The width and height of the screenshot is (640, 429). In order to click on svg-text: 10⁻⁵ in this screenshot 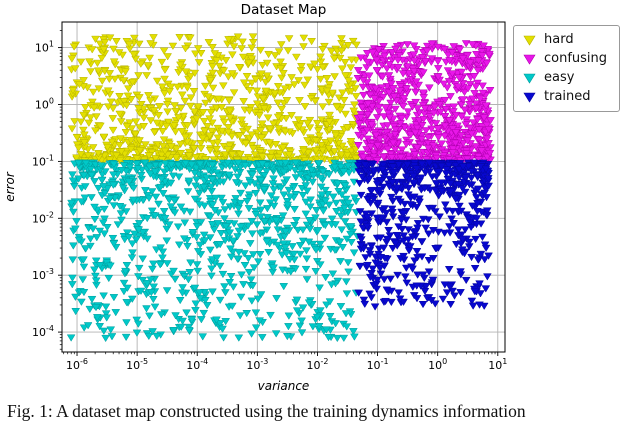, I will do `click(137, 364)`.